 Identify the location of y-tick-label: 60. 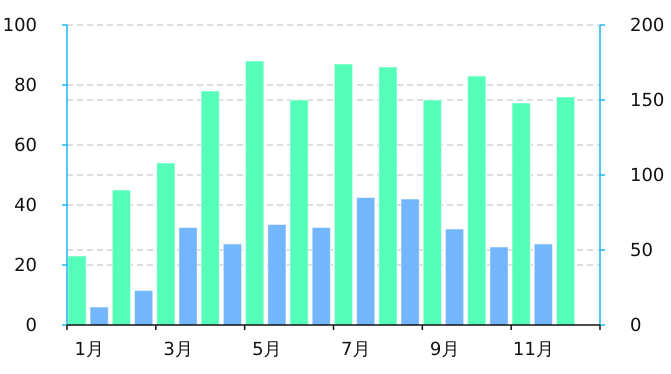
(25, 145).